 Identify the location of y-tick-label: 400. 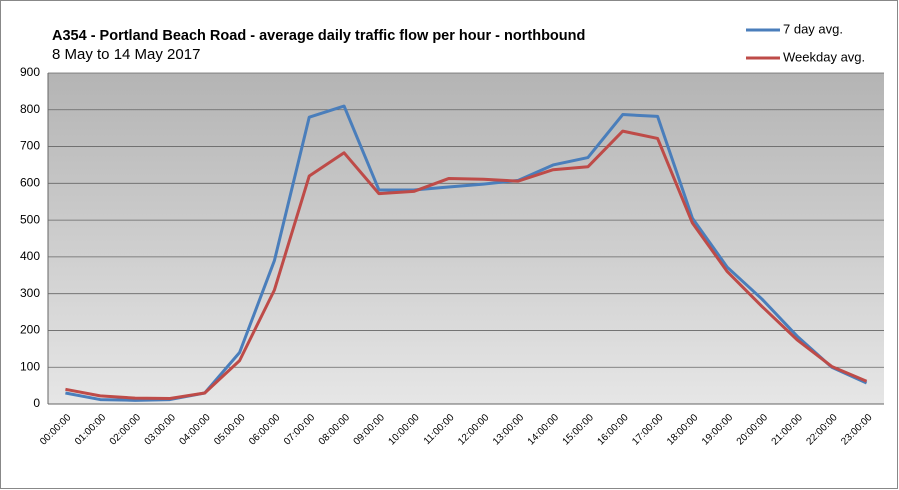
(30, 256).